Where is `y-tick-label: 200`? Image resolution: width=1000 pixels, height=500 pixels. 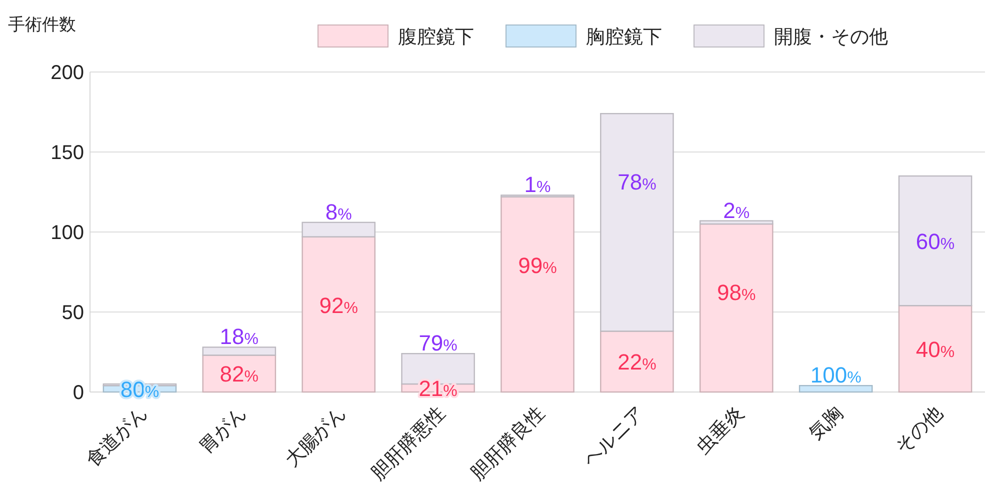 y-tick-label: 200 is located at coordinates (67, 73).